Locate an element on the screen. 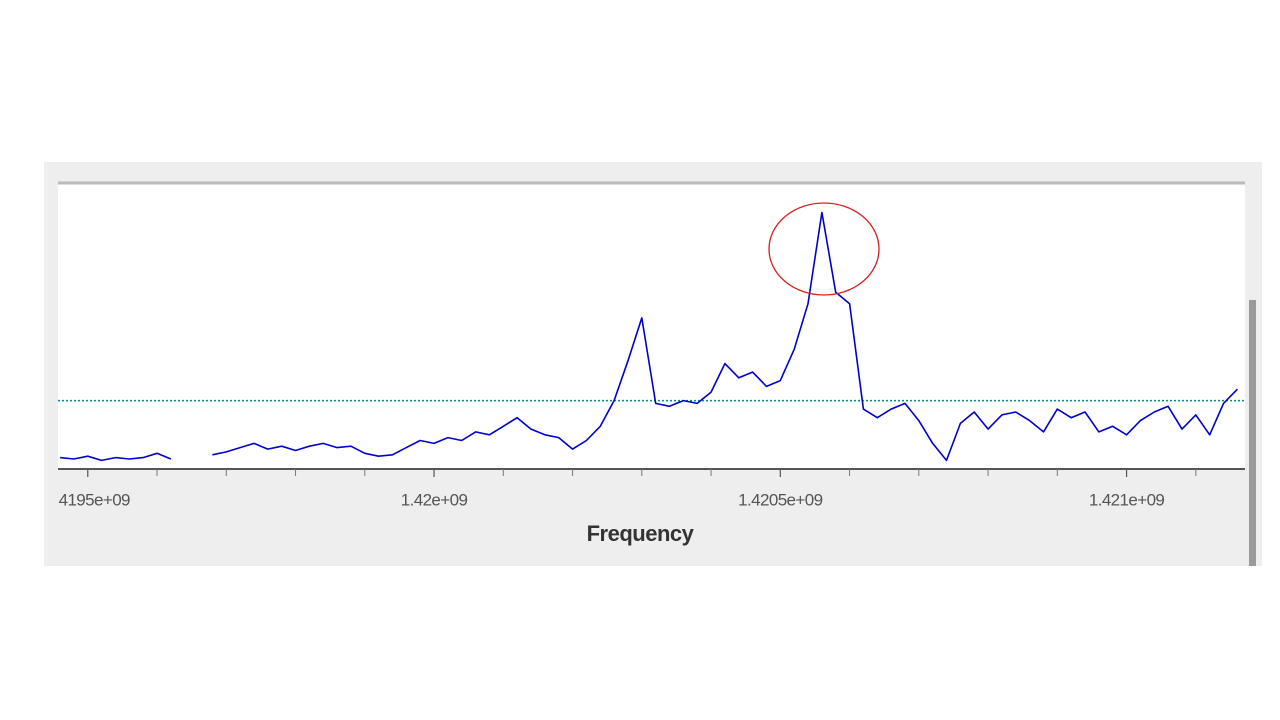 This screenshot has height=720, width=1280. x-tick-label: 1.4205e+09 is located at coordinates (780, 499).